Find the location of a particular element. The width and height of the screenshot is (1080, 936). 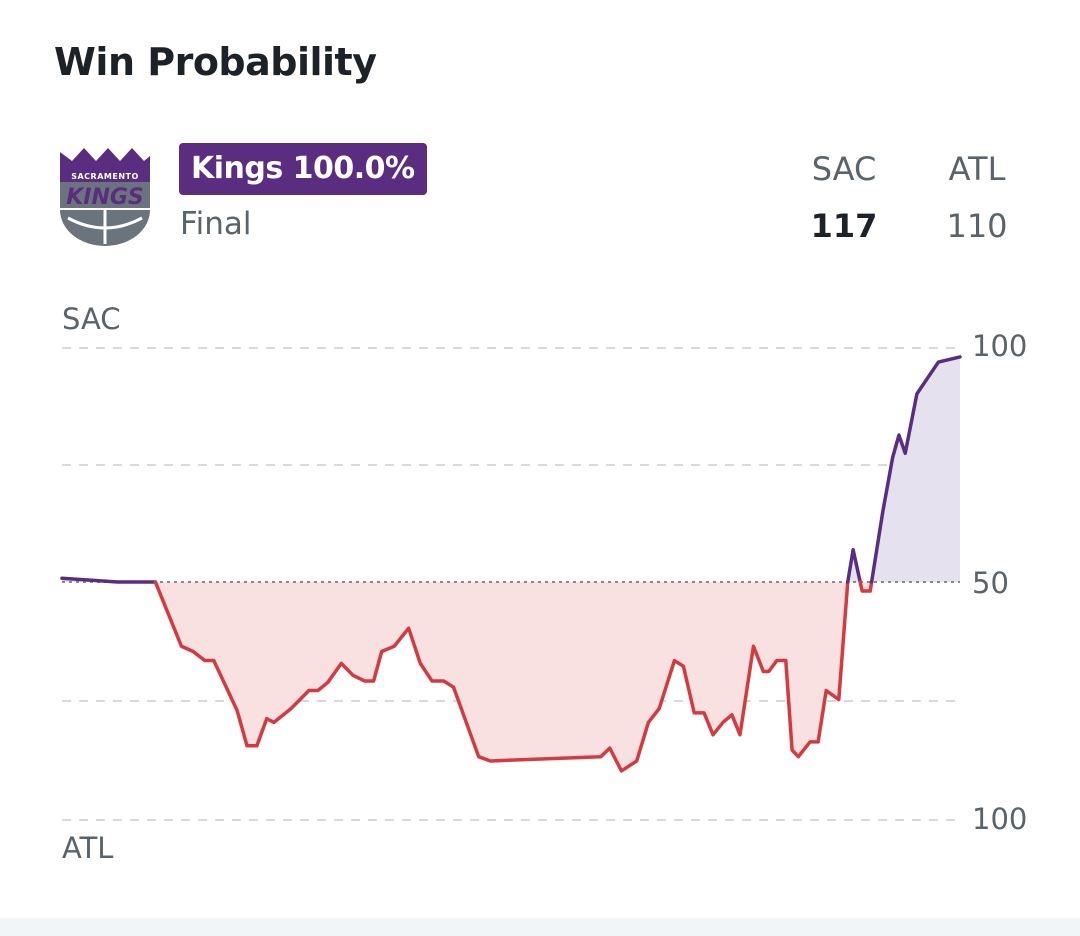

home-team-score: 117 is located at coordinates (844, 226).